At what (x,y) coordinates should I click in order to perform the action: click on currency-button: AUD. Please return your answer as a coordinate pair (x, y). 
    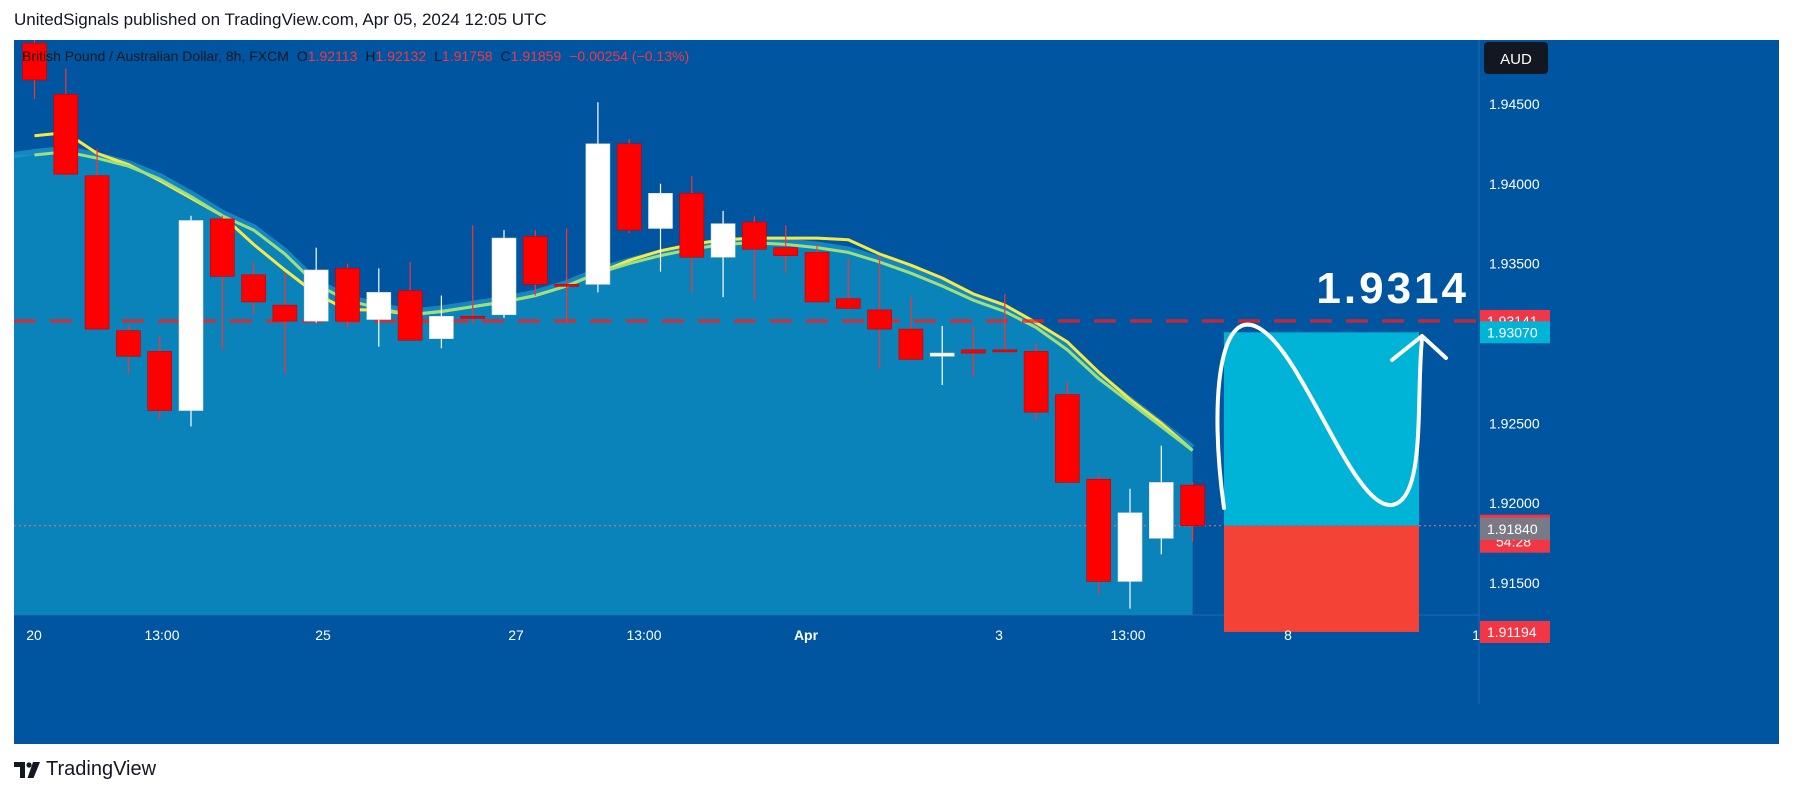
    Looking at the image, I should click on (1516, 58).